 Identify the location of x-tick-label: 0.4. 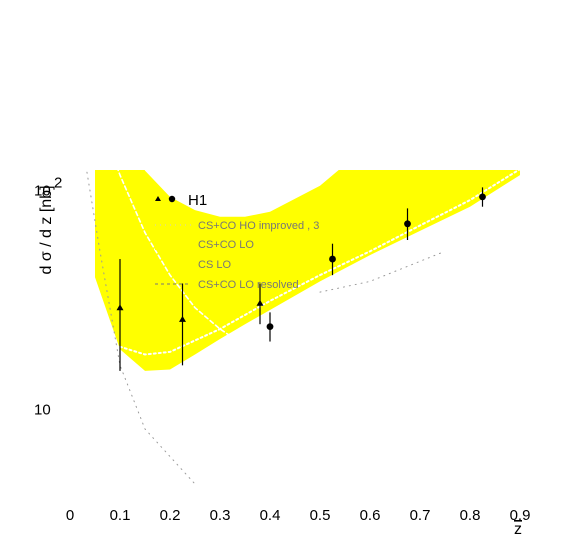
(270, 515).